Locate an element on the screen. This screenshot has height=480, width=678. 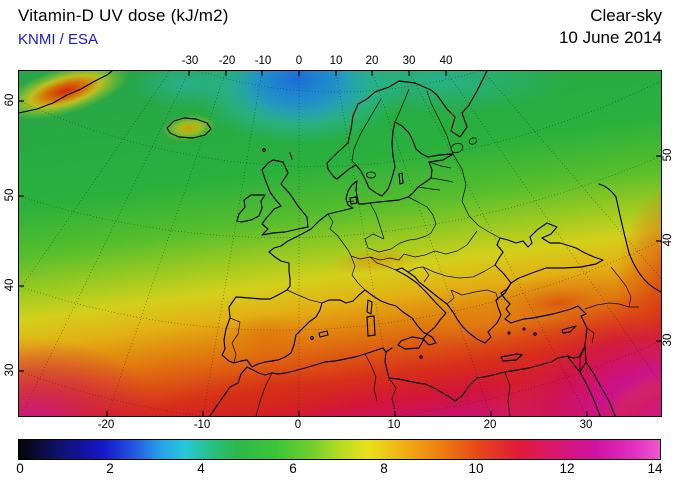
coast-shetland is located at coordinates (291, 156).